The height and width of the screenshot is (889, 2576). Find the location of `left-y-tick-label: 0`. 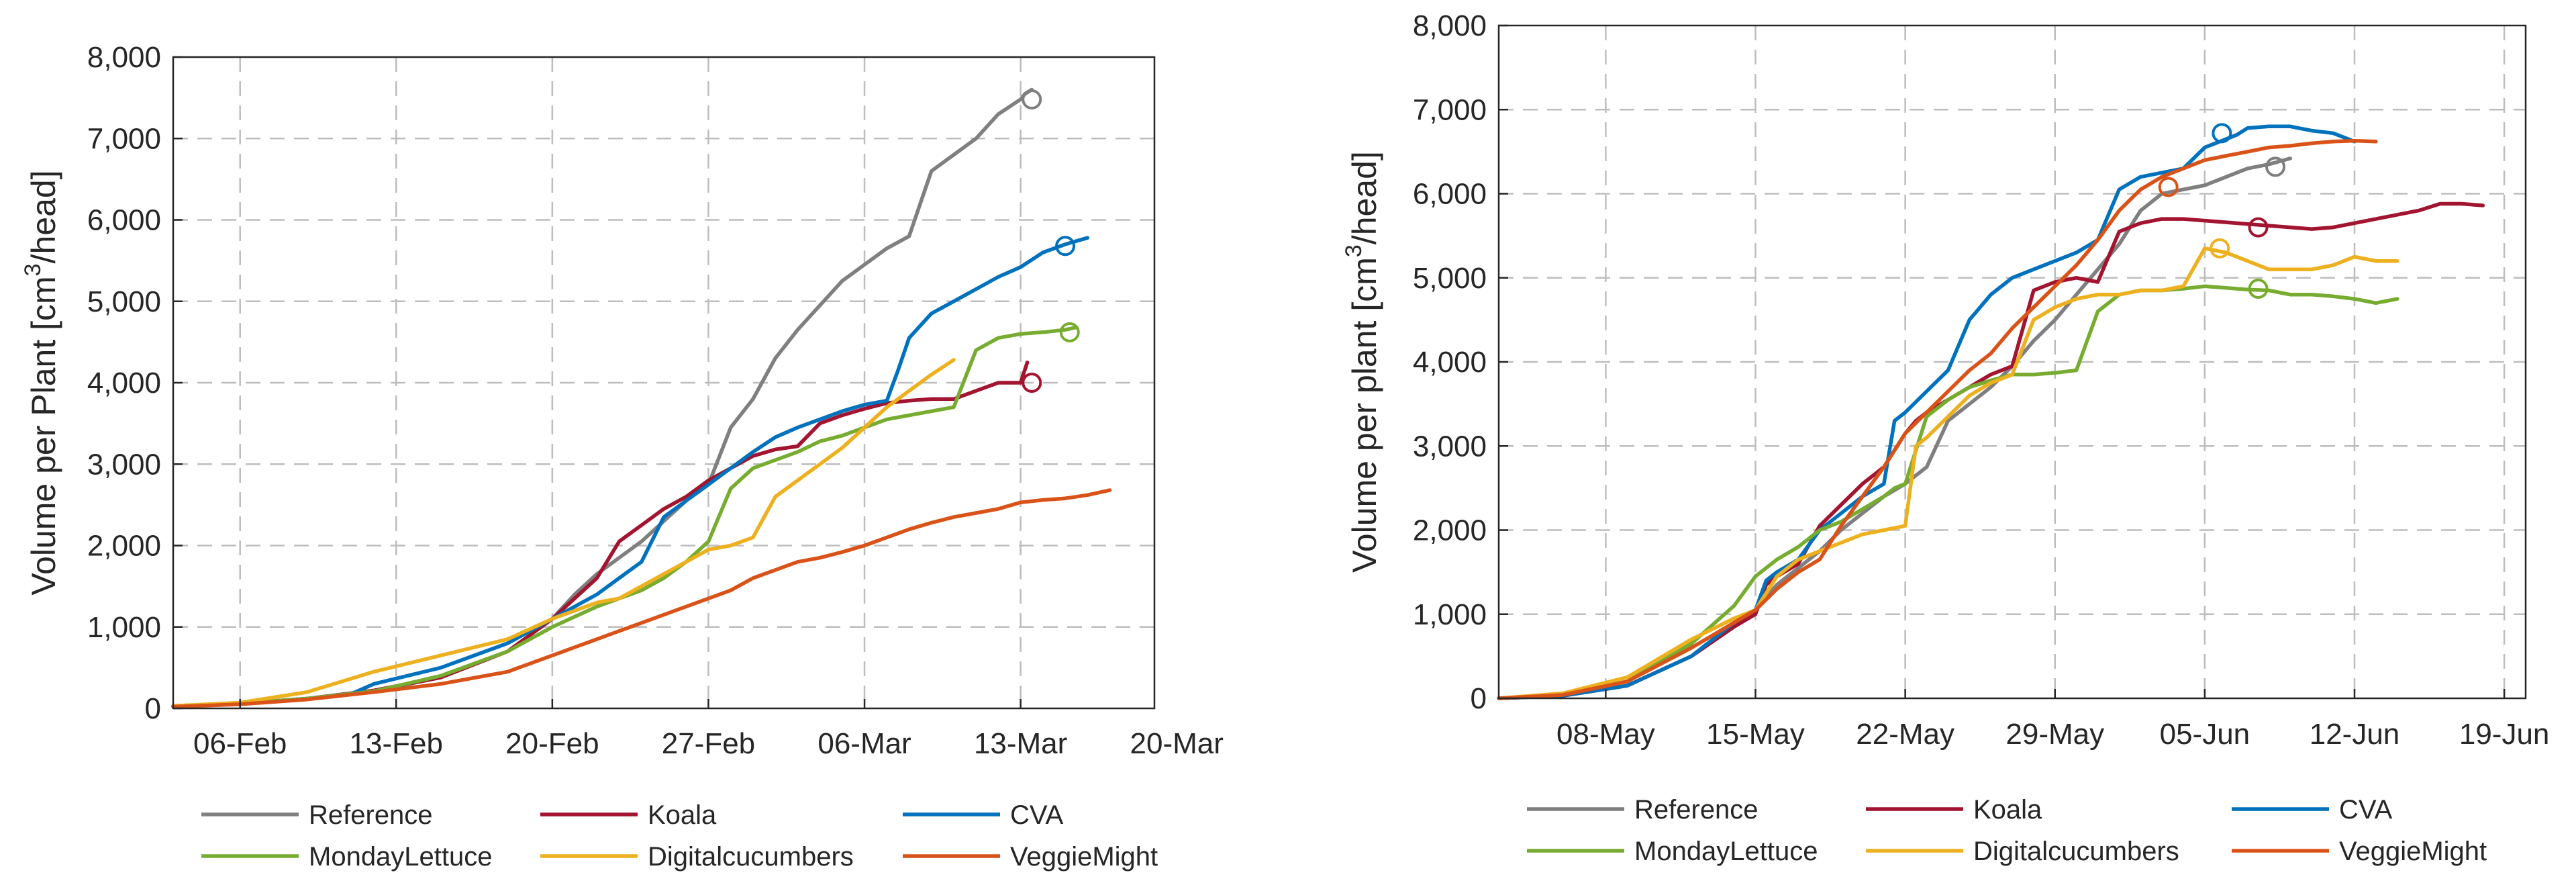

left-y-tick-label: 0 is located at coordinates (153, 708).